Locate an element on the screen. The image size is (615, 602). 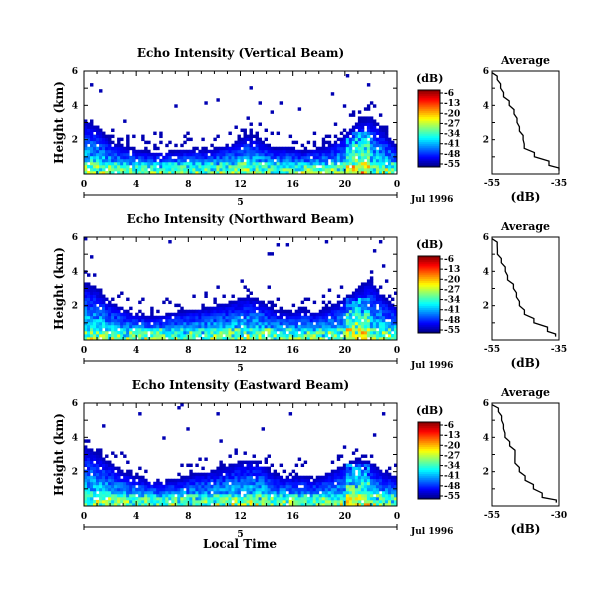
x-axis: 0 4 8 12 16 20 0 is located at coordinates (240, 462).